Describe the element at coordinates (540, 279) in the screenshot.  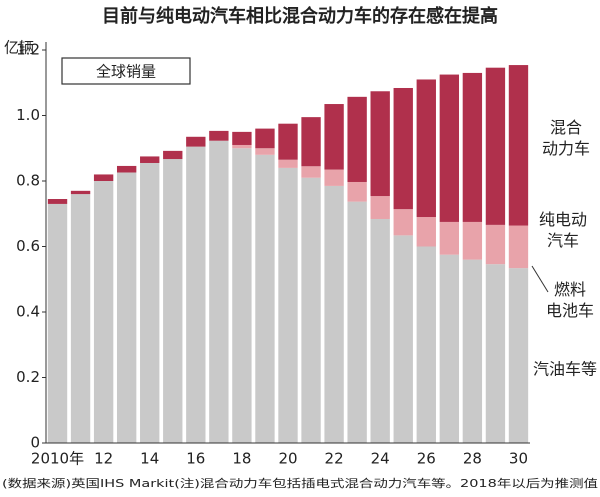
I see `label-pointer` at that location.